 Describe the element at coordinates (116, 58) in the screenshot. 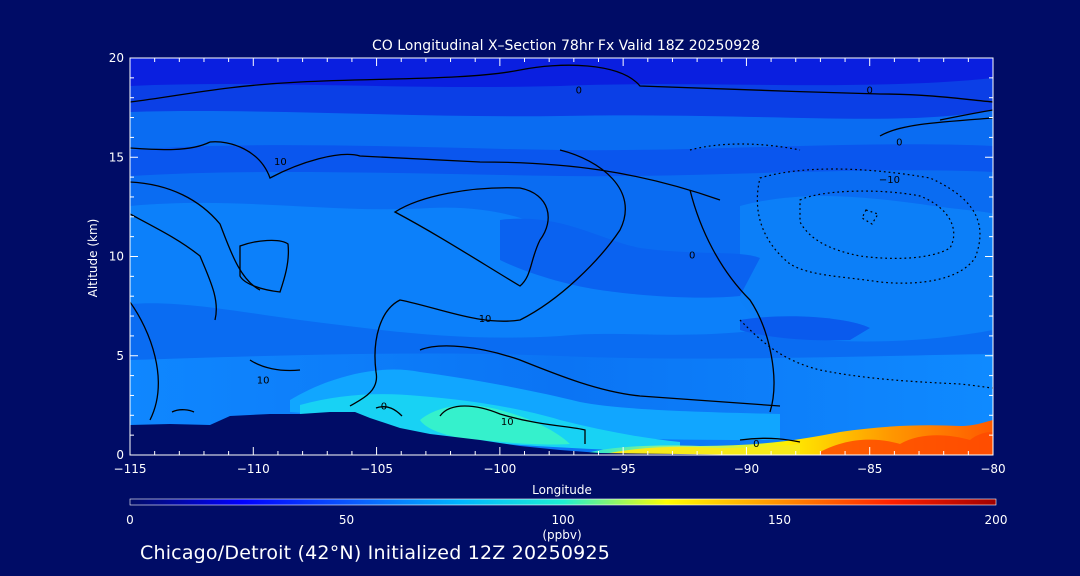

I see `y-tick-label: 20` at that location.